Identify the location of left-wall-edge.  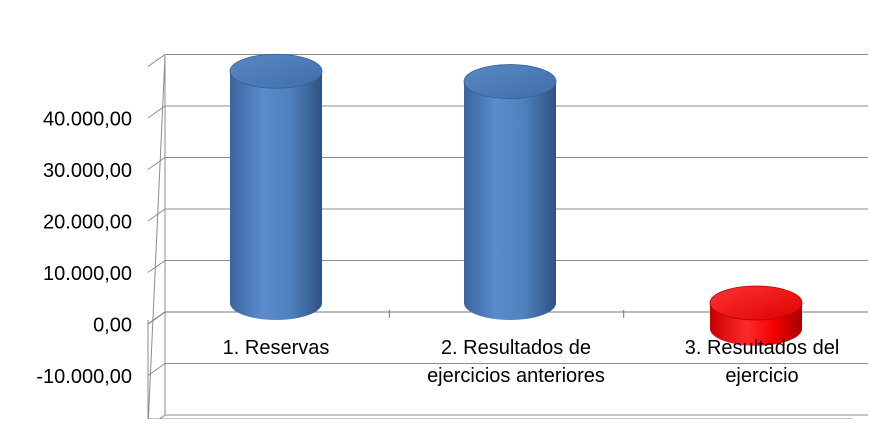
(156, 239).